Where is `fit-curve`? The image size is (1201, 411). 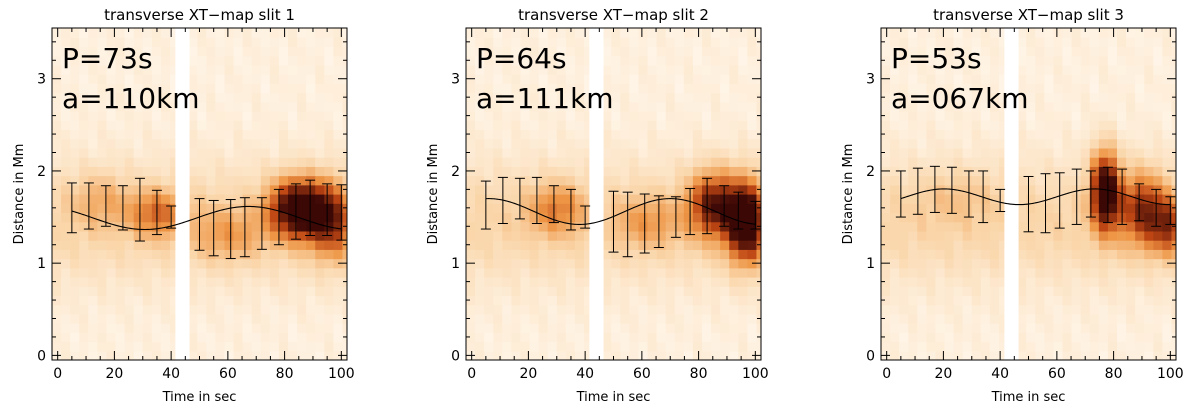 fit-curve is located at coordinates (1035, 197).